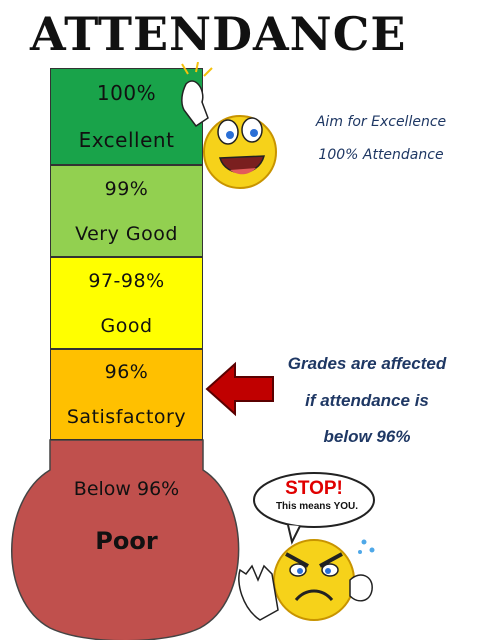 The width and height of the screenshot is (483, 640). I want to click on band-label: Satisfactory, so click(126, 416).